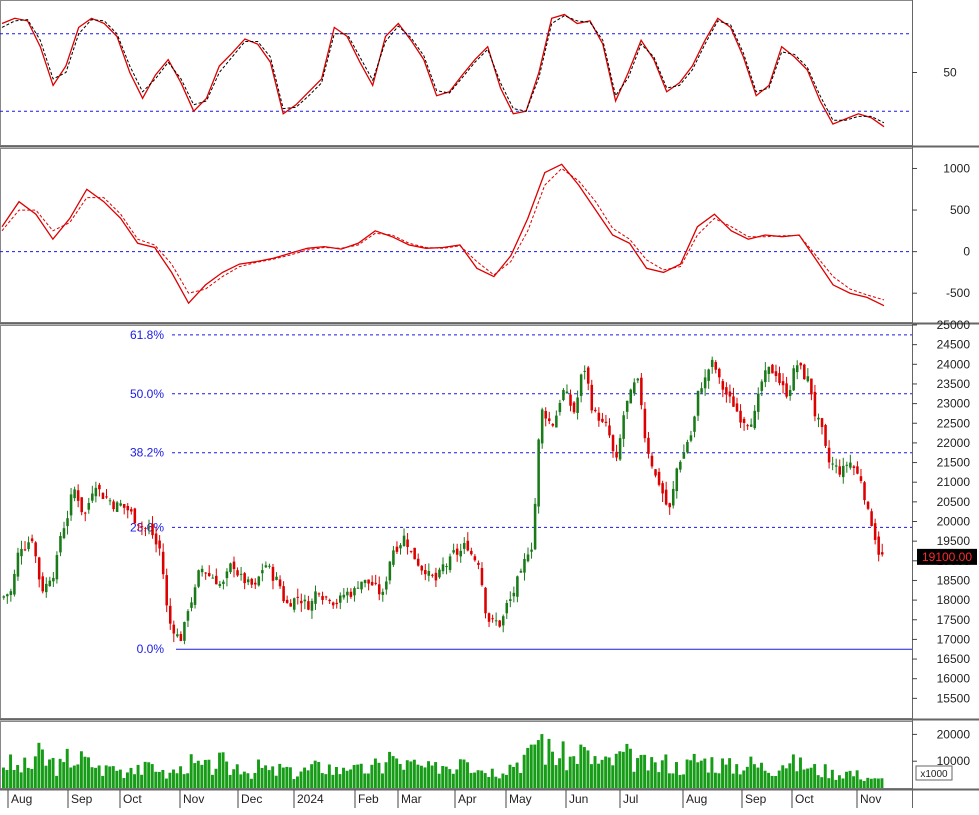 The image size is (979, 815). I want to click on macd-series-1-line, so click(443, 234).